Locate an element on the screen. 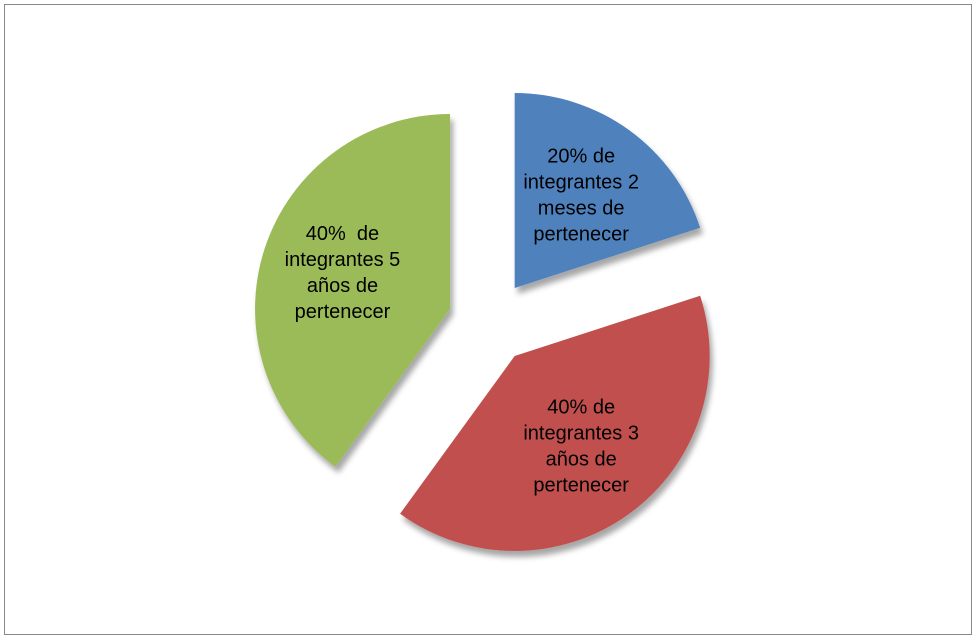 This screenshot has height=640, width=977. data-label-line: integrantes 3 is located at coordinates (581, 434).